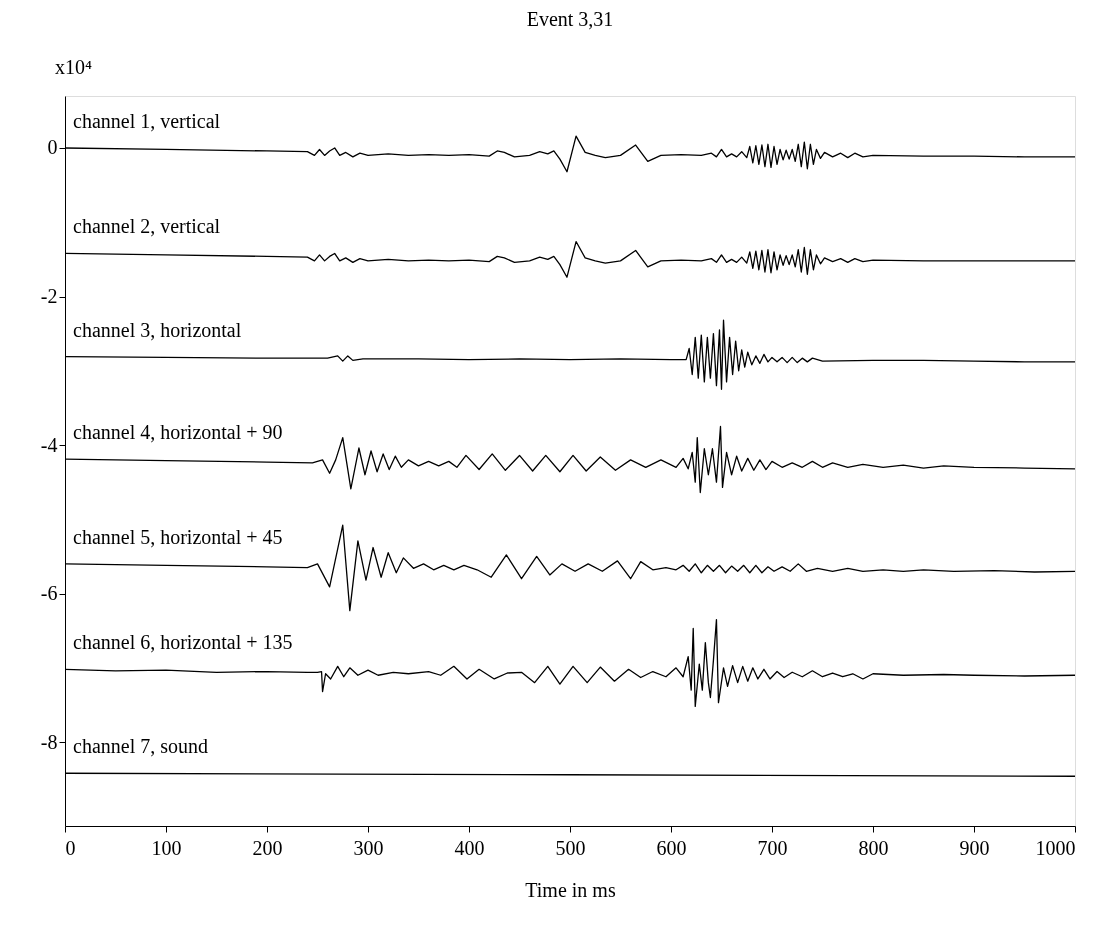  I want to click on series-label: channel 5, horizontal + 45, so click(178, 536).